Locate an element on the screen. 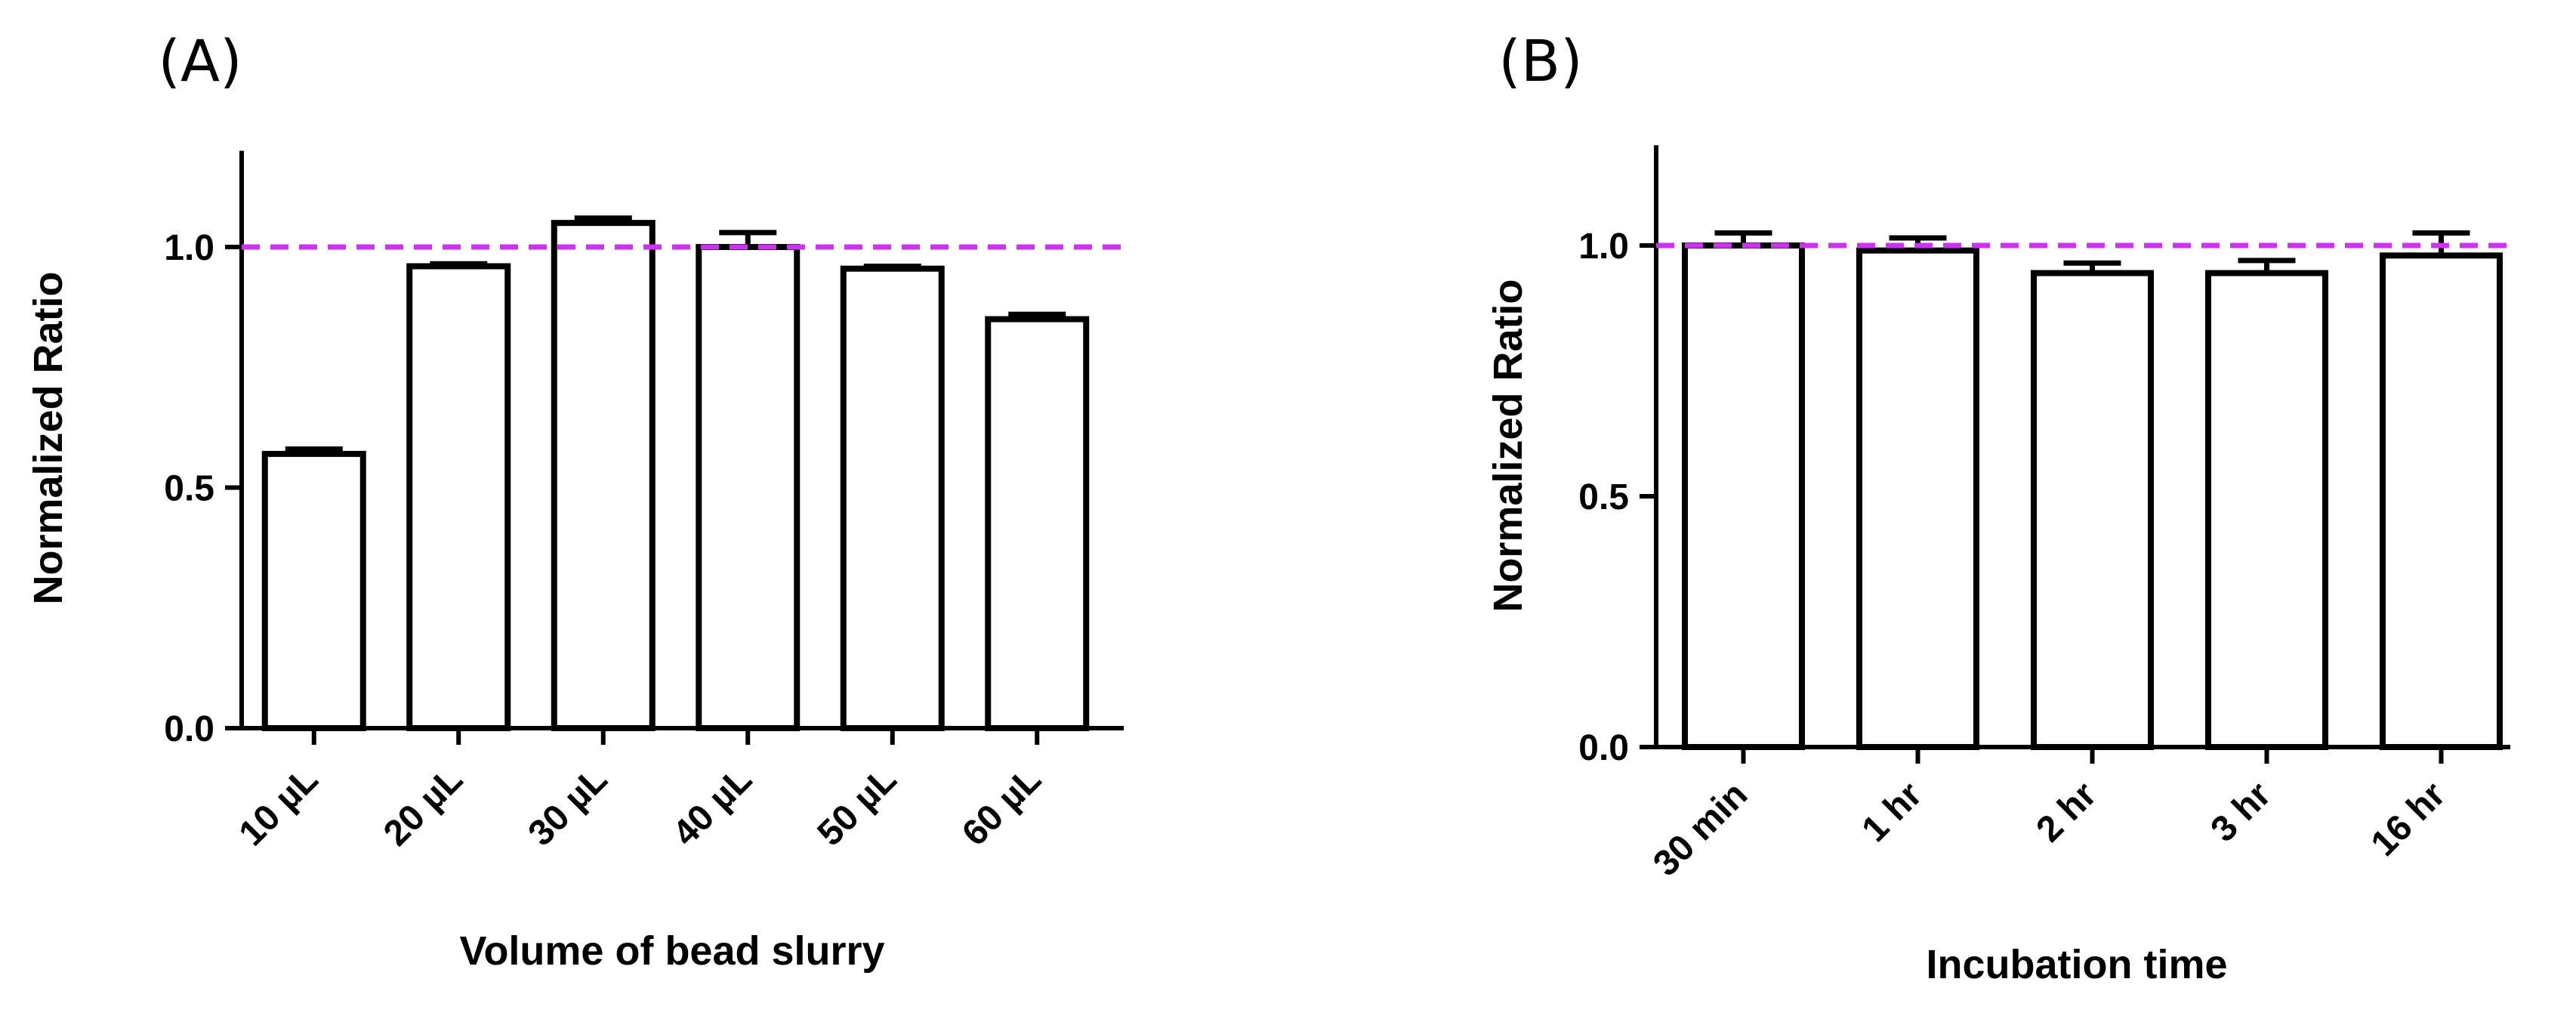 The height and width of the screenshot is (1022, 2576). x-tick-label: 3 hr is located at coordinates (2241, 812).